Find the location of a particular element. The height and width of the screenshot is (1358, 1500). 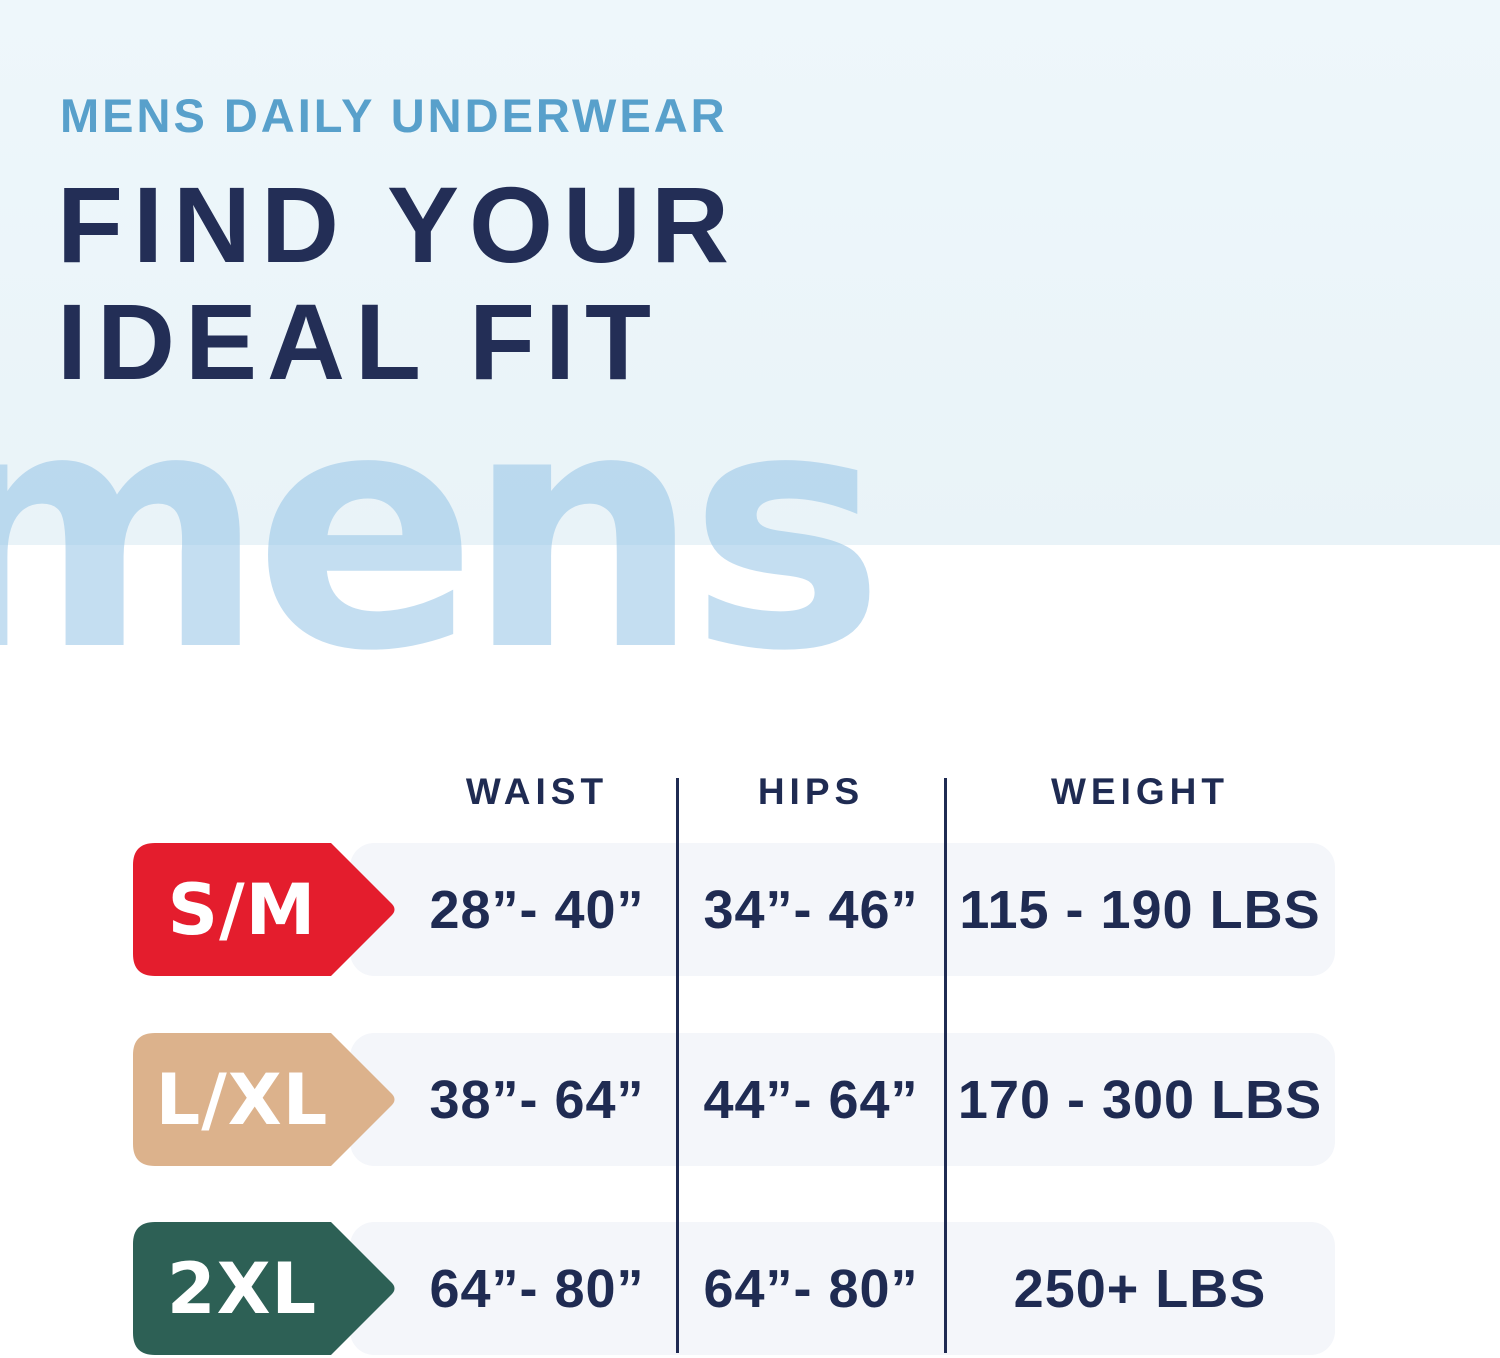

size-badge-lxl: L/XL is located at coordinates (265, 1099).